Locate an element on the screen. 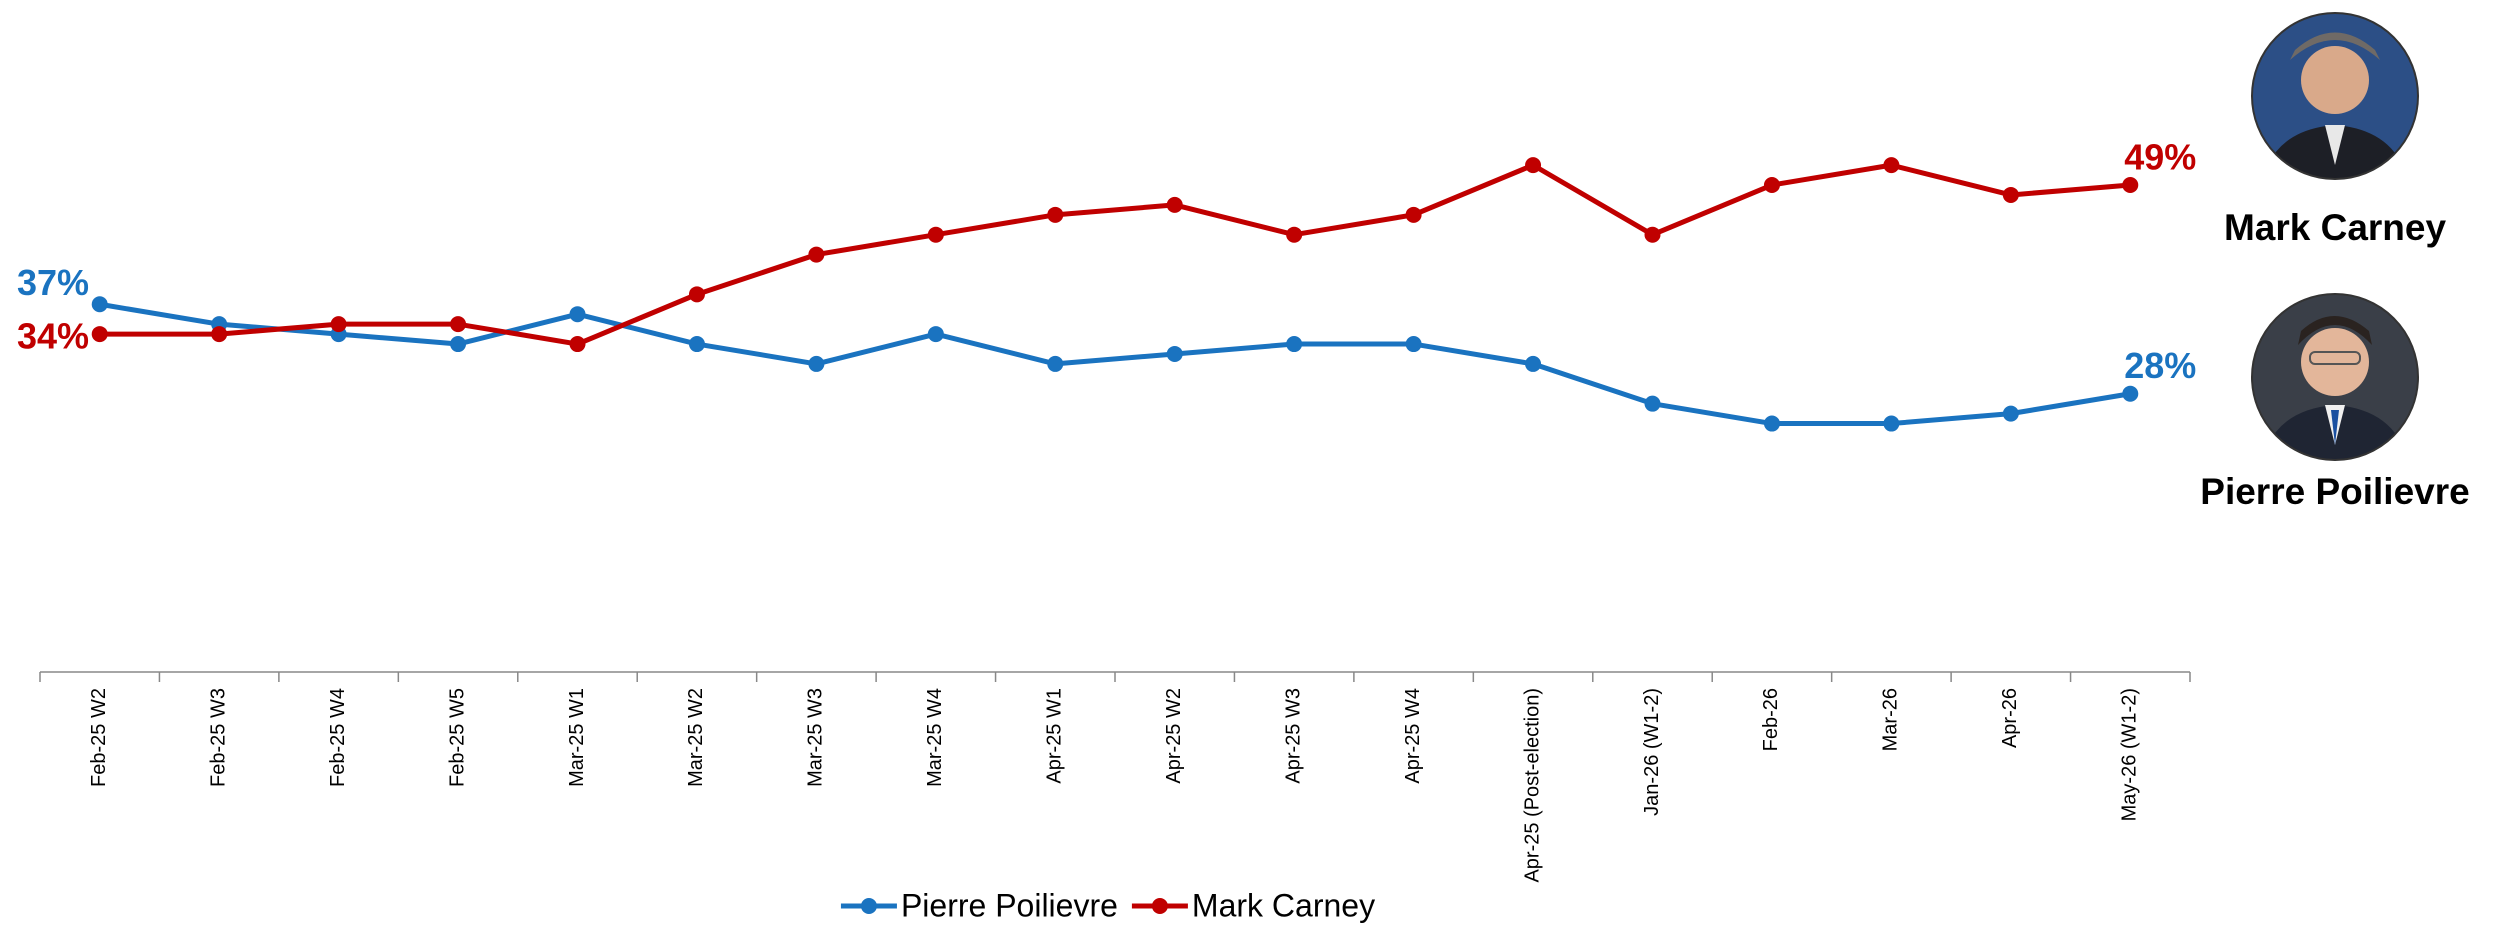 This screenshot has width=2496, height=930. legend-item: Pierre Poilievre is located at coordinates (979, 905).